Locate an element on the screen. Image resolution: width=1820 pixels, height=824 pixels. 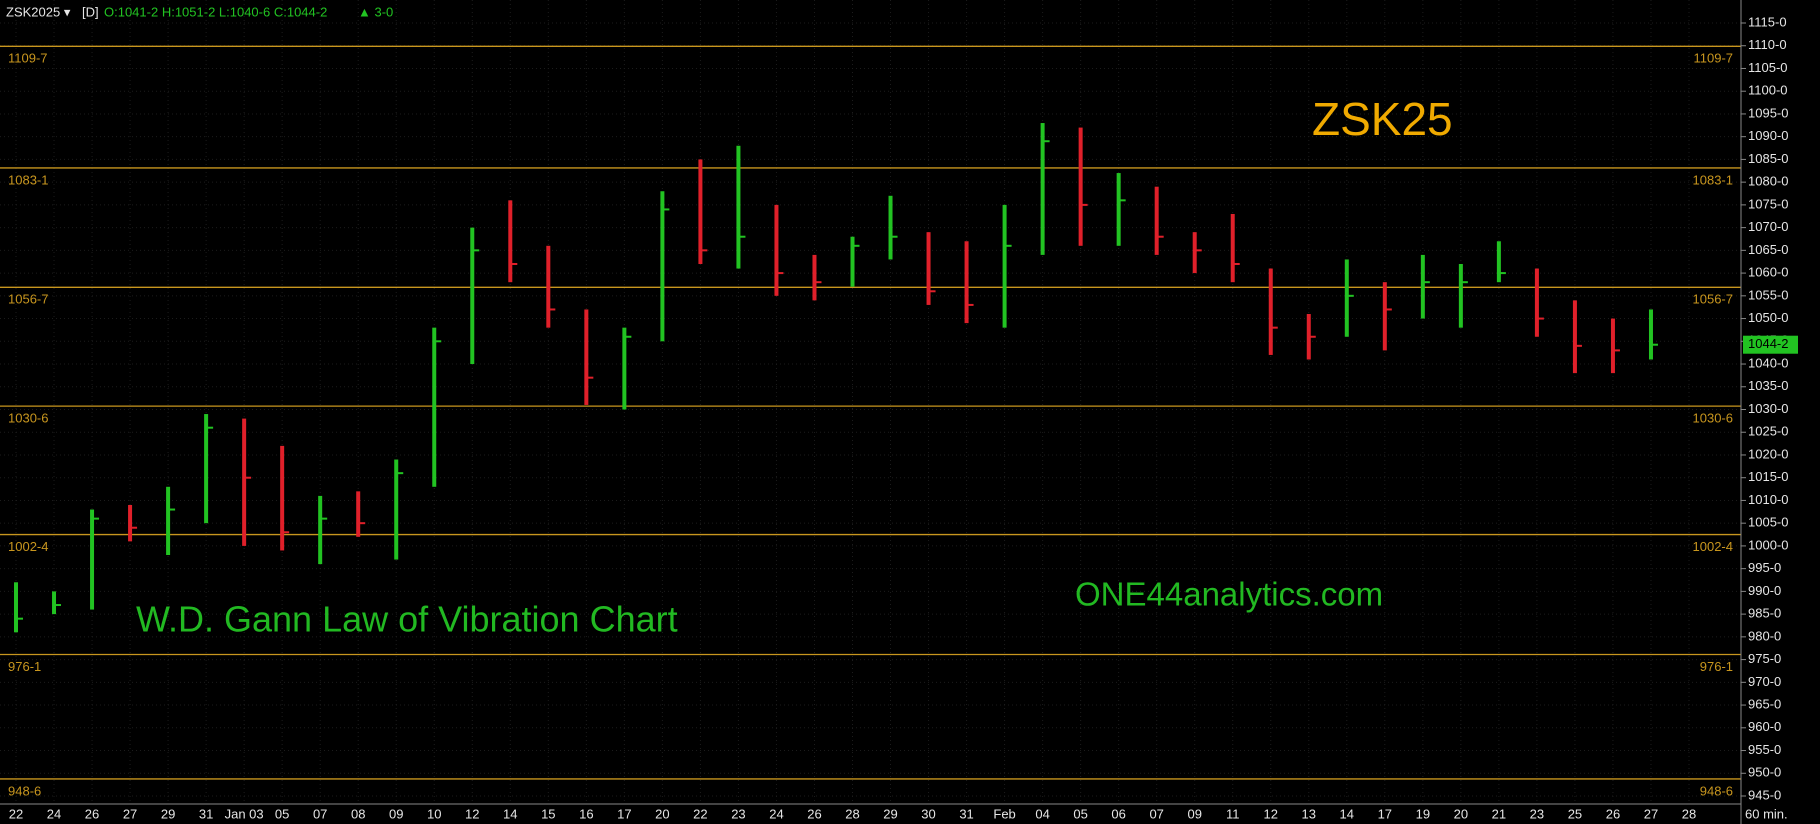
x-tick-label: 23 is located at coordinates (1537, 813).